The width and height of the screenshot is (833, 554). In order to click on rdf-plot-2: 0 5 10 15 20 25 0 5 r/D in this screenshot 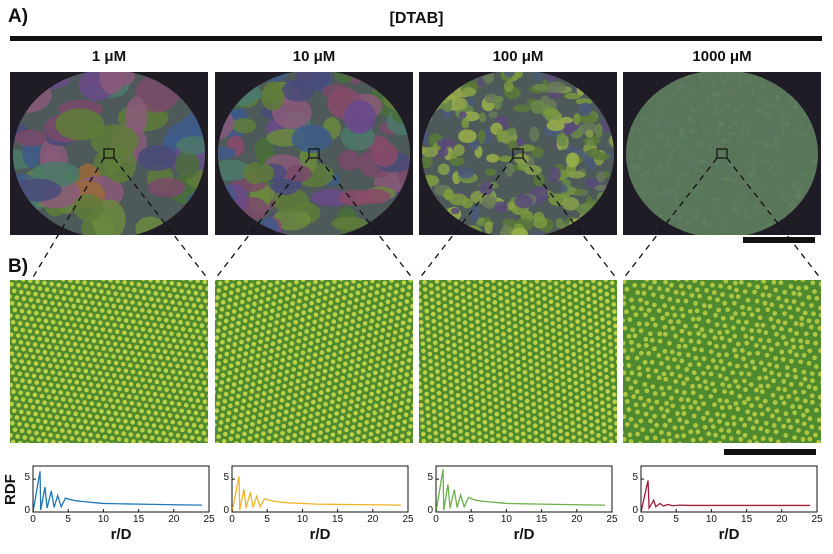, I will do `click(315, 509)`.